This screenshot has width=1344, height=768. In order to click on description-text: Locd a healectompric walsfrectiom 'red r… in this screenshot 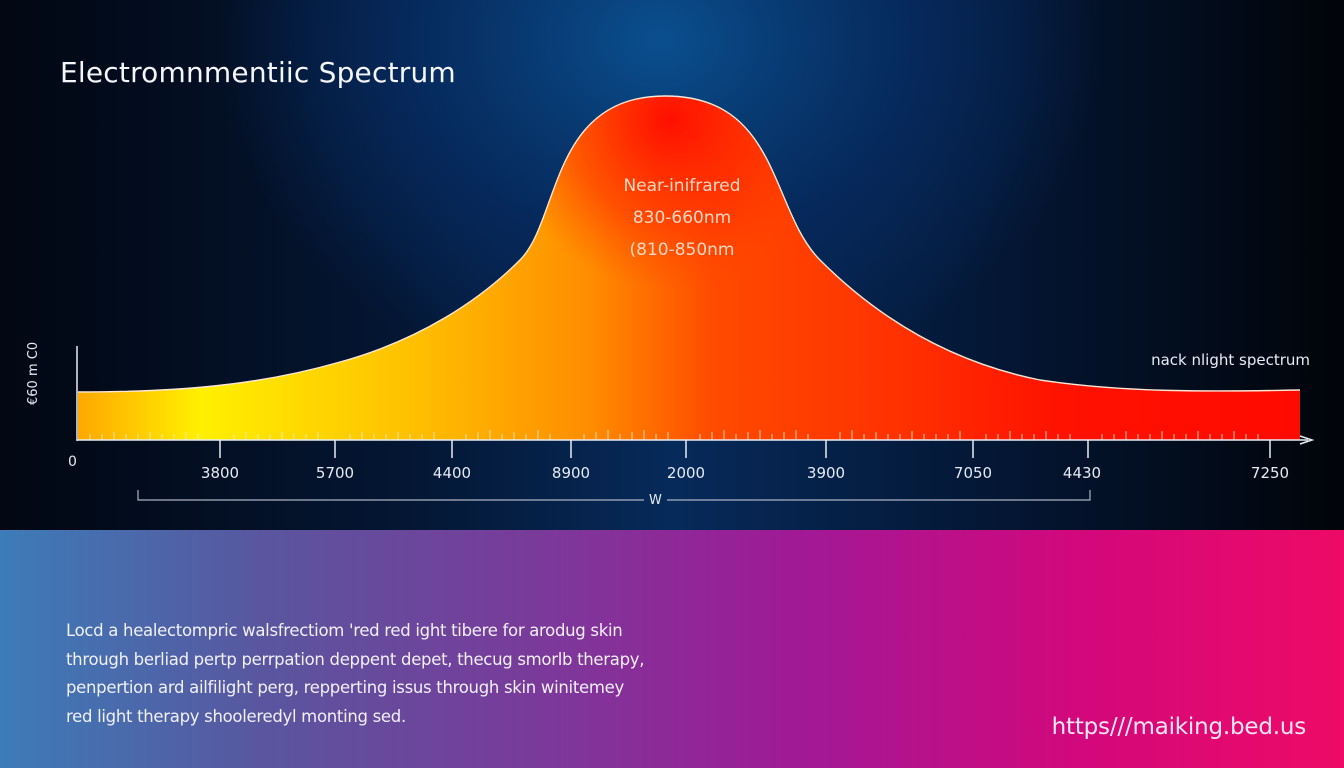, I will do `click(386, 674)`.